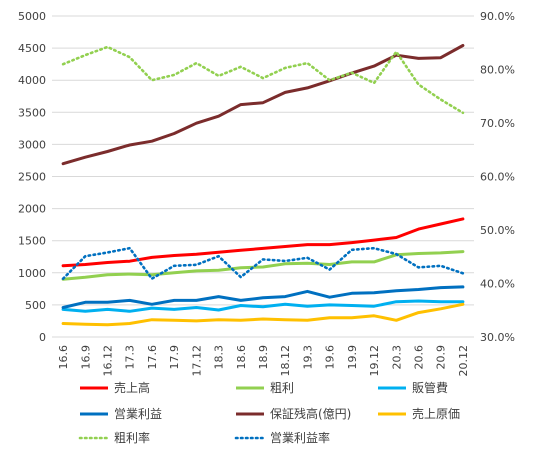 The height and width of the screenshot is (461, 536). Describe the element at coordinates (307, 357) in the screenshot. I see `x-tick-label: 19.3` at that location.